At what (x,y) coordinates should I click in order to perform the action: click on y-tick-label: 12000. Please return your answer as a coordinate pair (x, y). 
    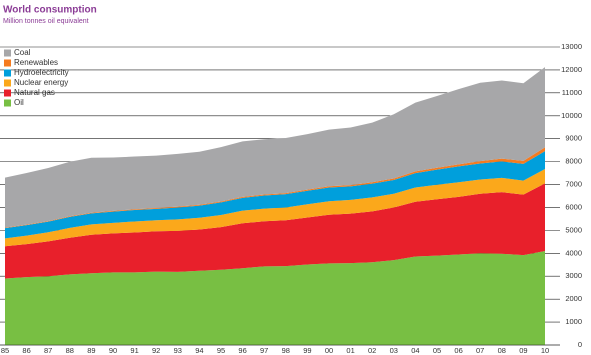
    Looking at the image, I should click on (571, 69).